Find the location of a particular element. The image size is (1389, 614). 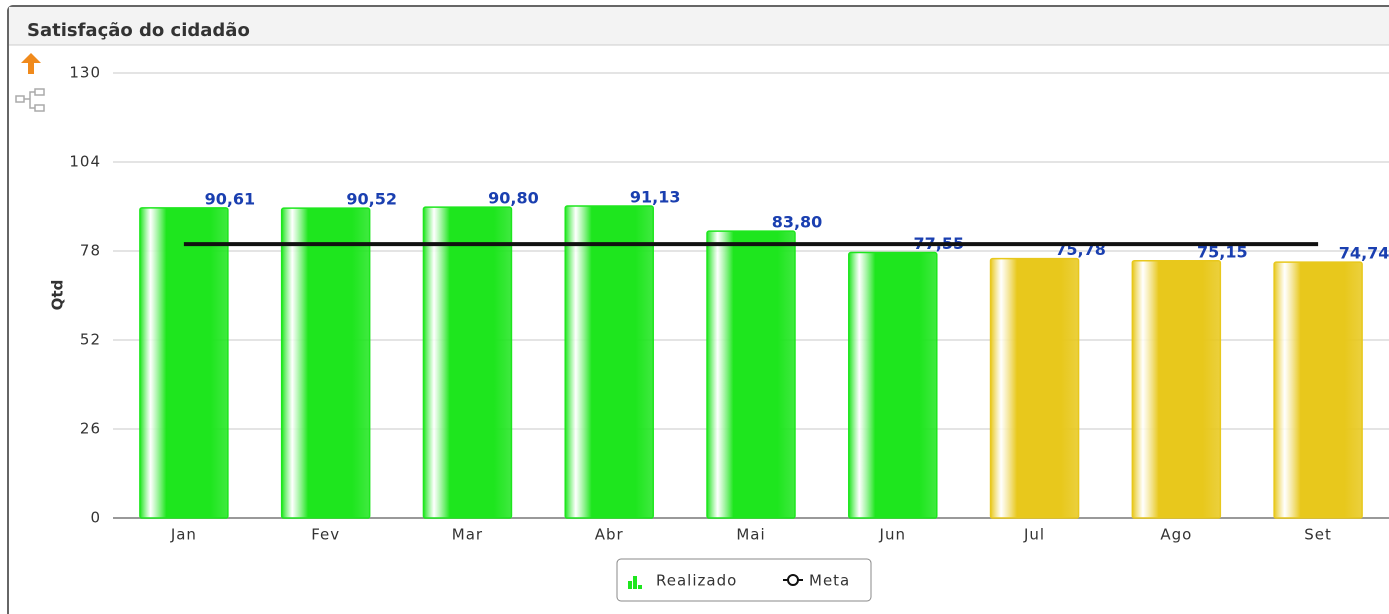

x-tick-label: Abr is located at coordinates (609, 535).